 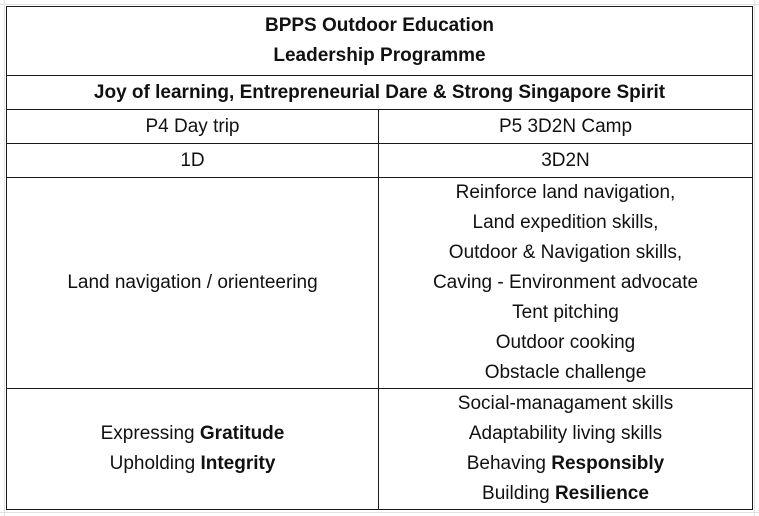 I want to click on p5-activity-item: Tent pitching, so click(x=565, y=312).